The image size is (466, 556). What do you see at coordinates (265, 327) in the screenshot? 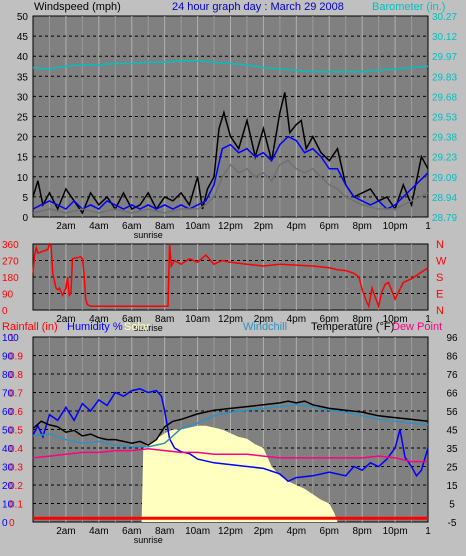
I see `legend-windchill: Windchill` at bounding box center [265, 327].